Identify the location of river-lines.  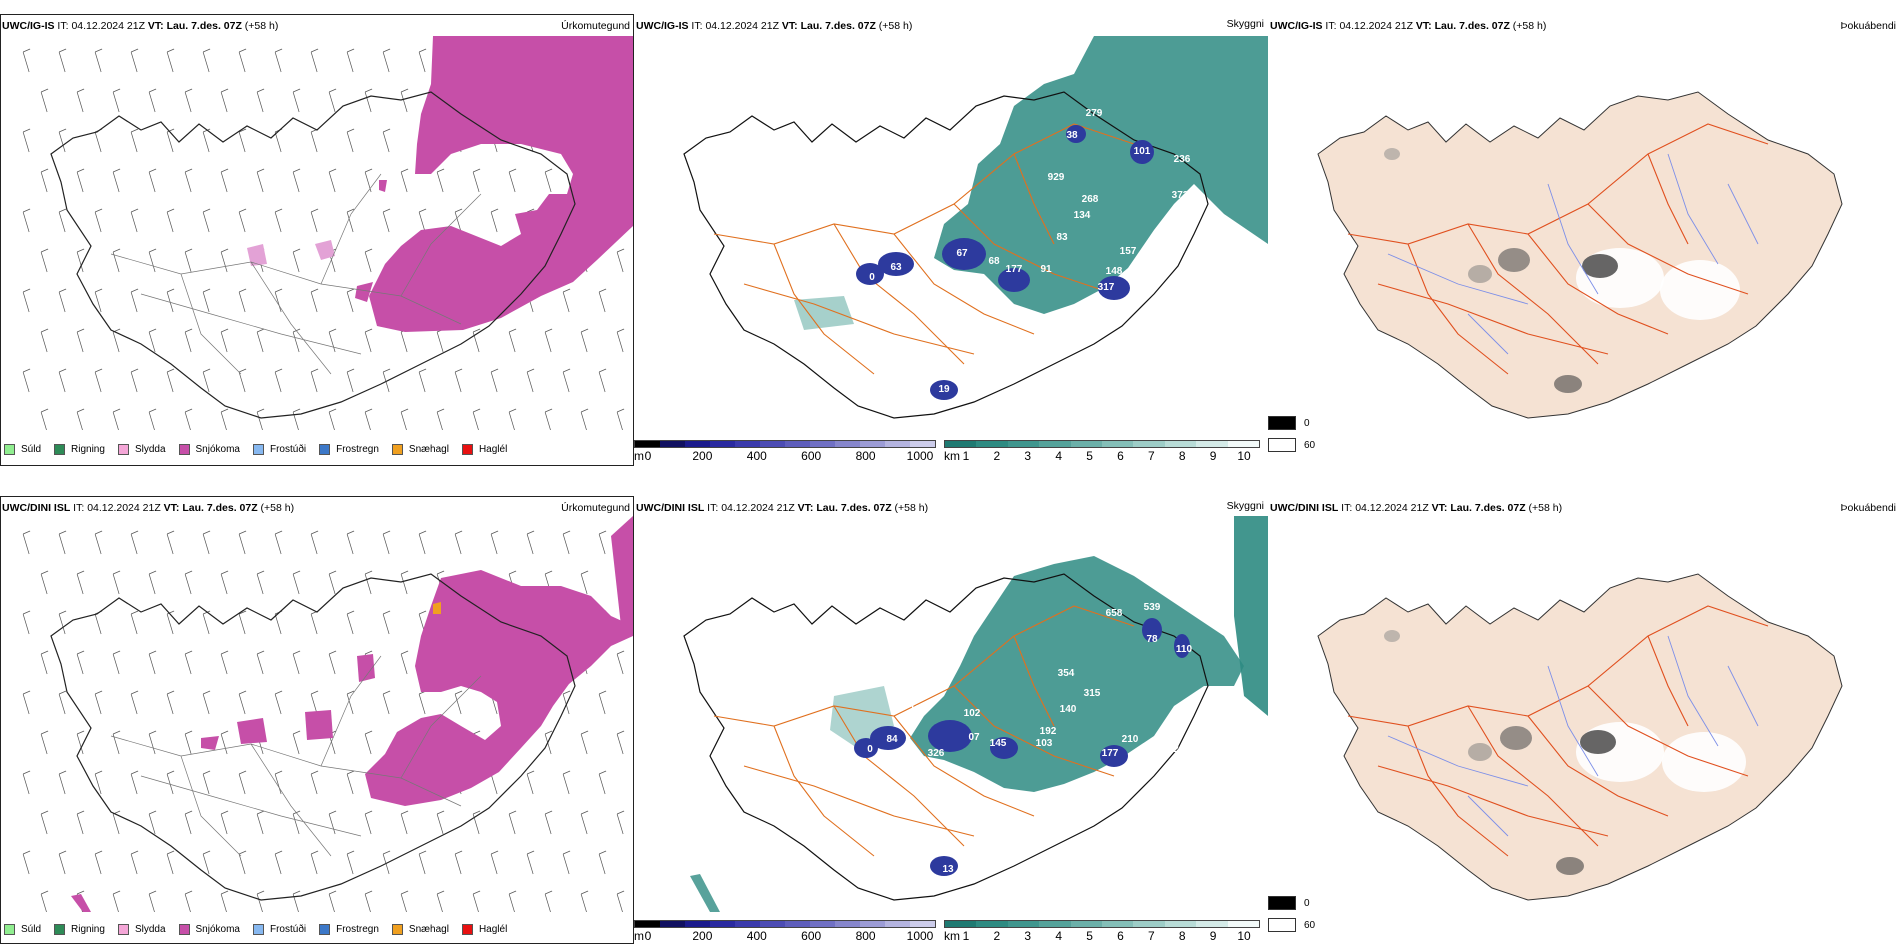
(1573, 254).